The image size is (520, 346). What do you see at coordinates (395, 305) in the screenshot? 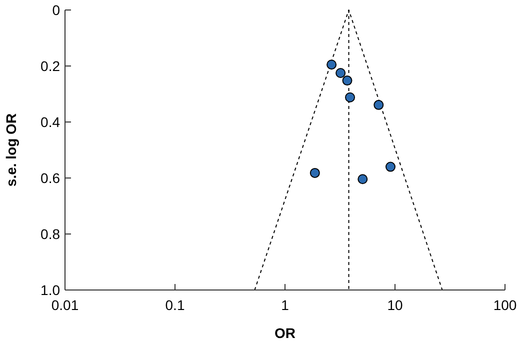
I see `x-tick-label: 10` at bounding box center [395, 305].